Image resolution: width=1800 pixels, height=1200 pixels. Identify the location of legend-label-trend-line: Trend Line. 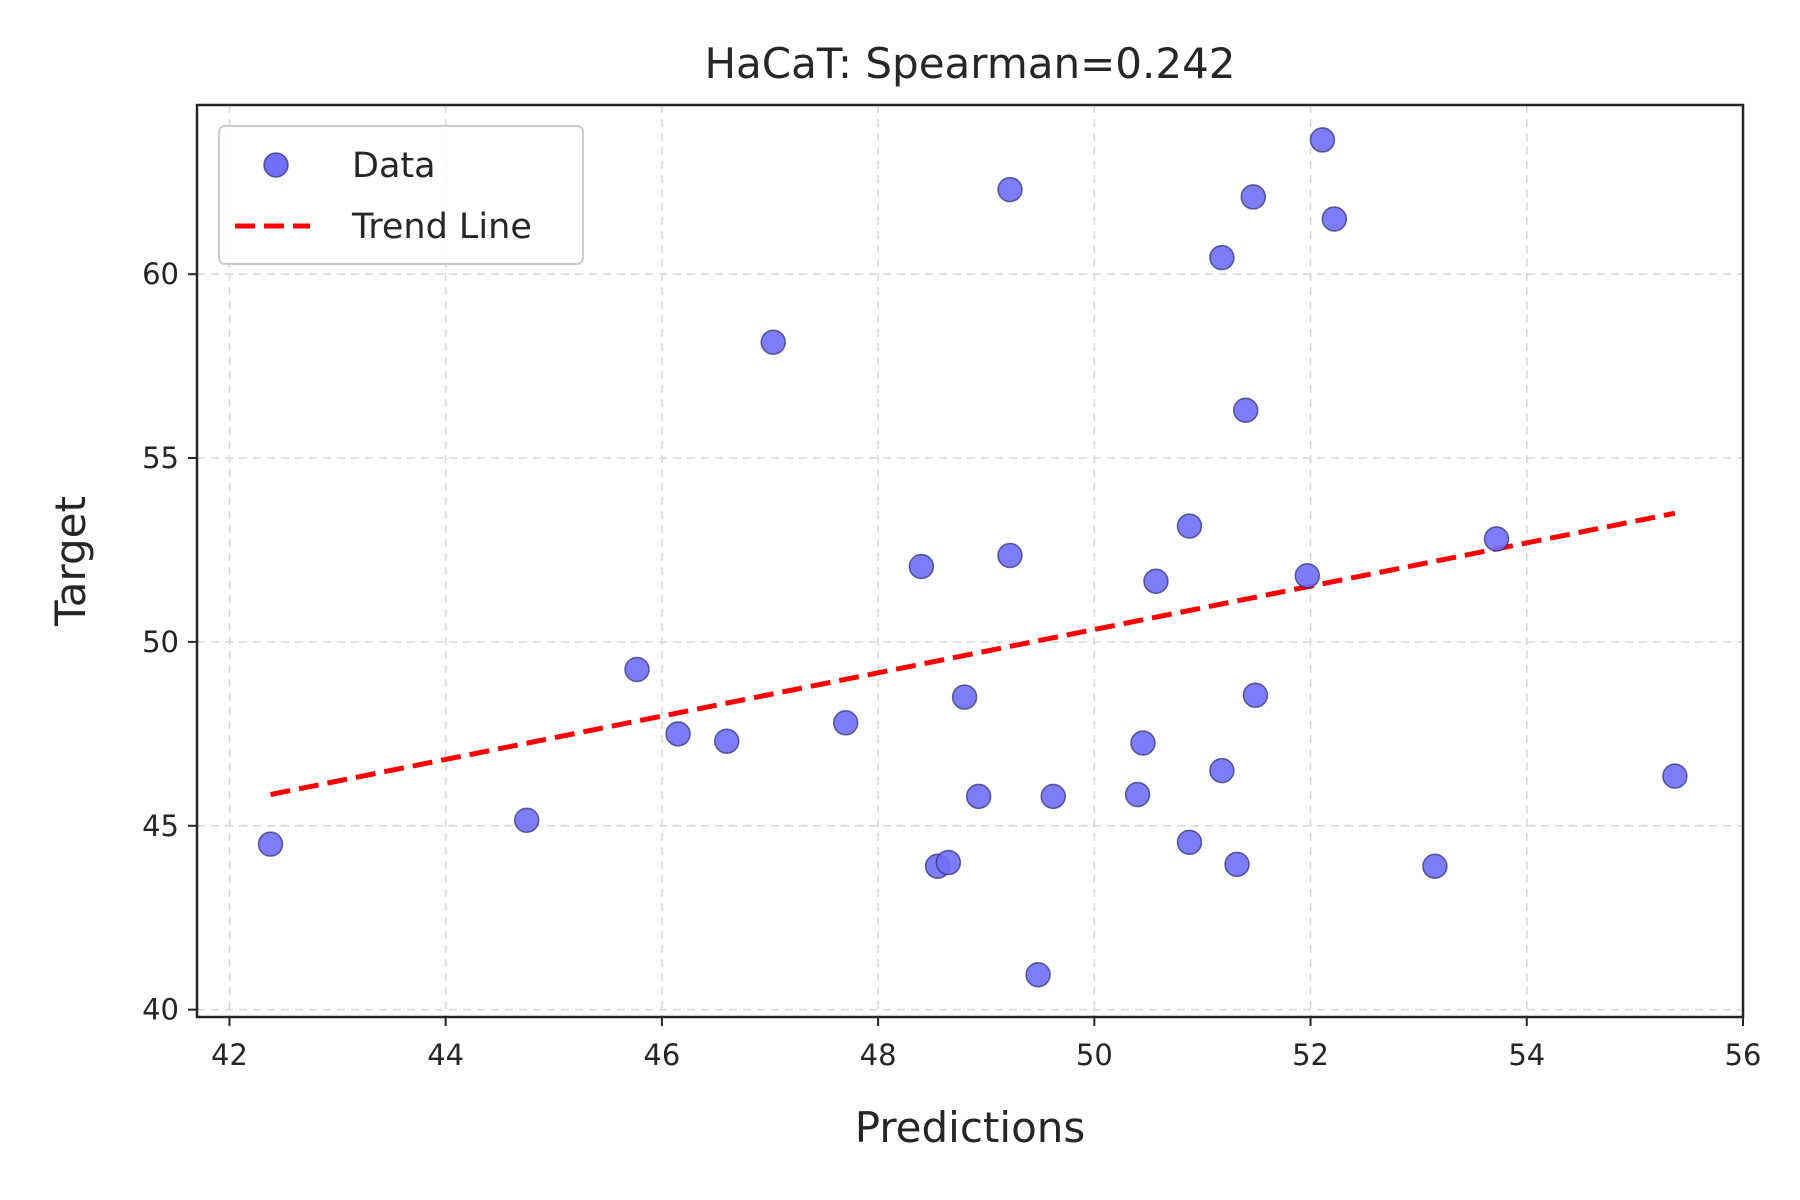
(441, 227).